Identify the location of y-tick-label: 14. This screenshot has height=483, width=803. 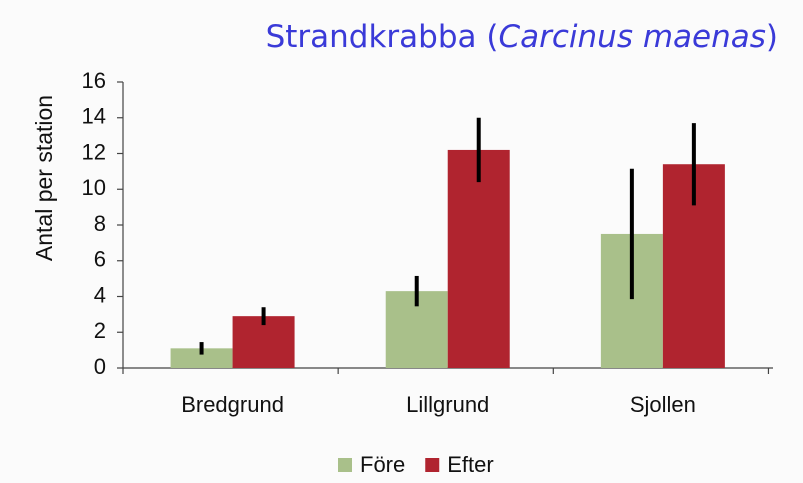
(94, 116).